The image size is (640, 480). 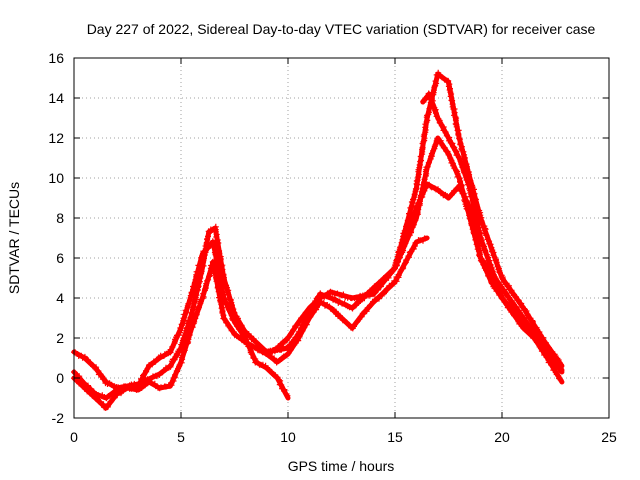 What do you see at coordinates (56, 98) in the screenshot?
I see `y-tick-label: 14` at bounding box center [56, 98].